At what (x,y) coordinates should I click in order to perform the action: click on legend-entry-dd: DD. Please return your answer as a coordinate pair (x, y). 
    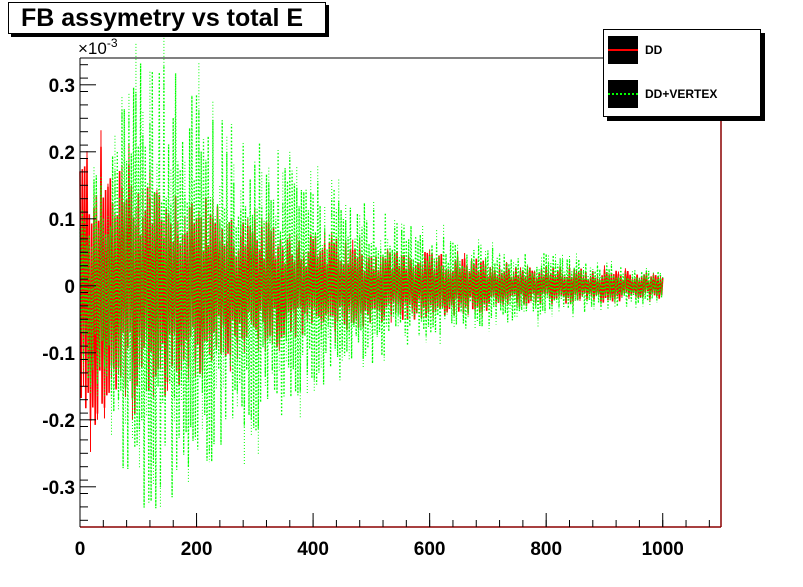
    Looking at the image, I should click on (683, 50).